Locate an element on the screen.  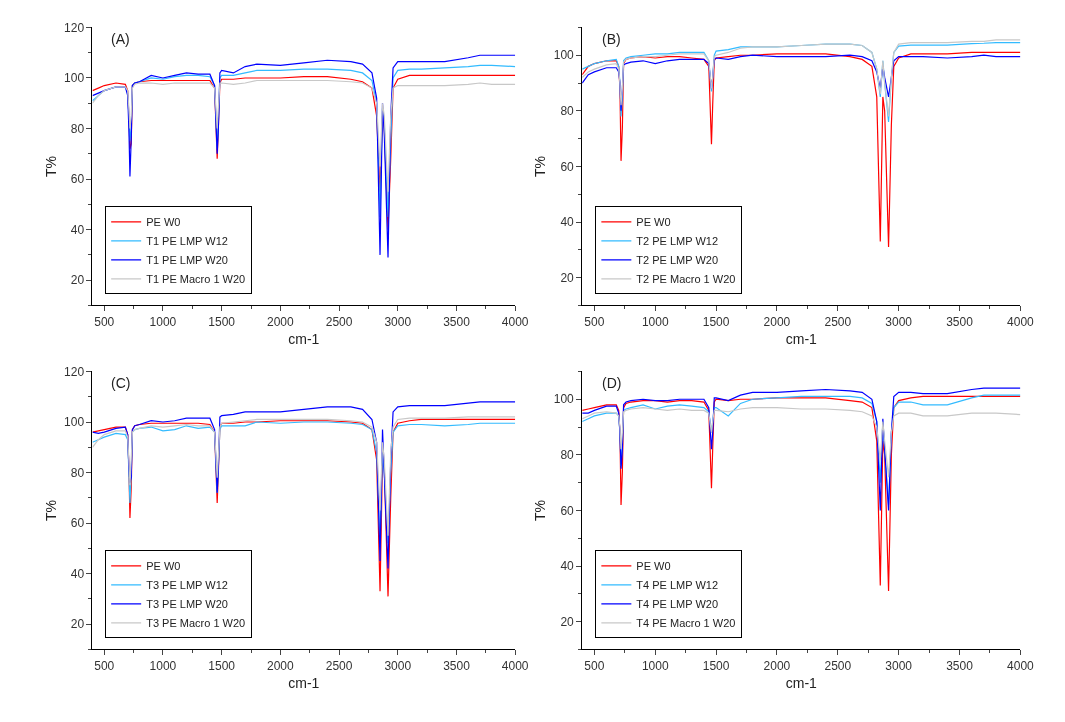
chart-title: (D) is located at coordinates (612, 383).